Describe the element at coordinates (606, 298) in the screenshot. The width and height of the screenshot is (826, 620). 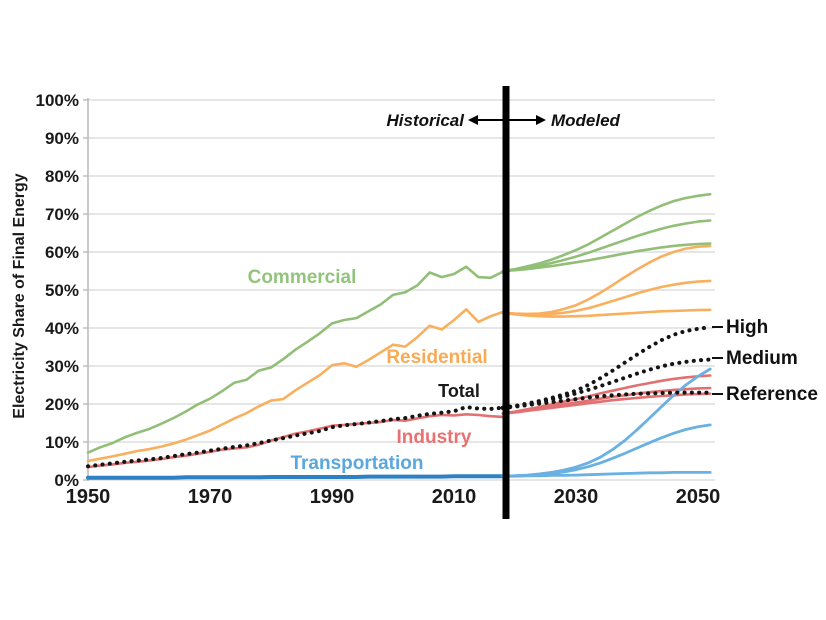
I see `line-mod-residential-medium` at that location.